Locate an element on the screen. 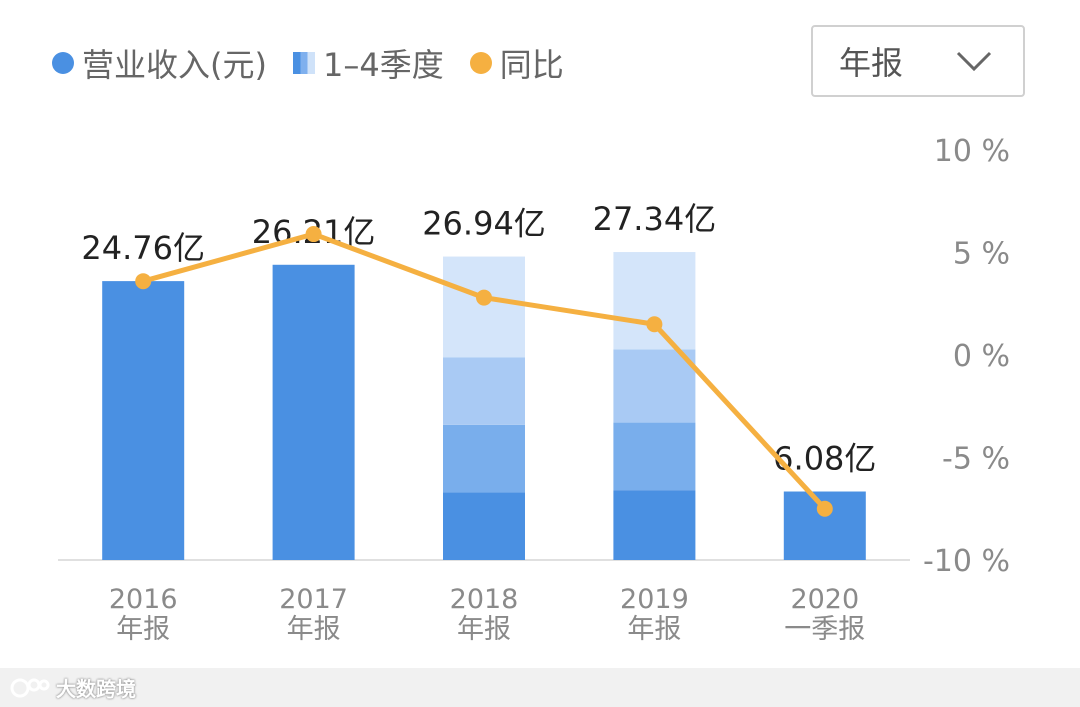 The height and width of the screenshot is (707, 1080). y-right-tick-label: -10 % is located at coordinates (966, 561).